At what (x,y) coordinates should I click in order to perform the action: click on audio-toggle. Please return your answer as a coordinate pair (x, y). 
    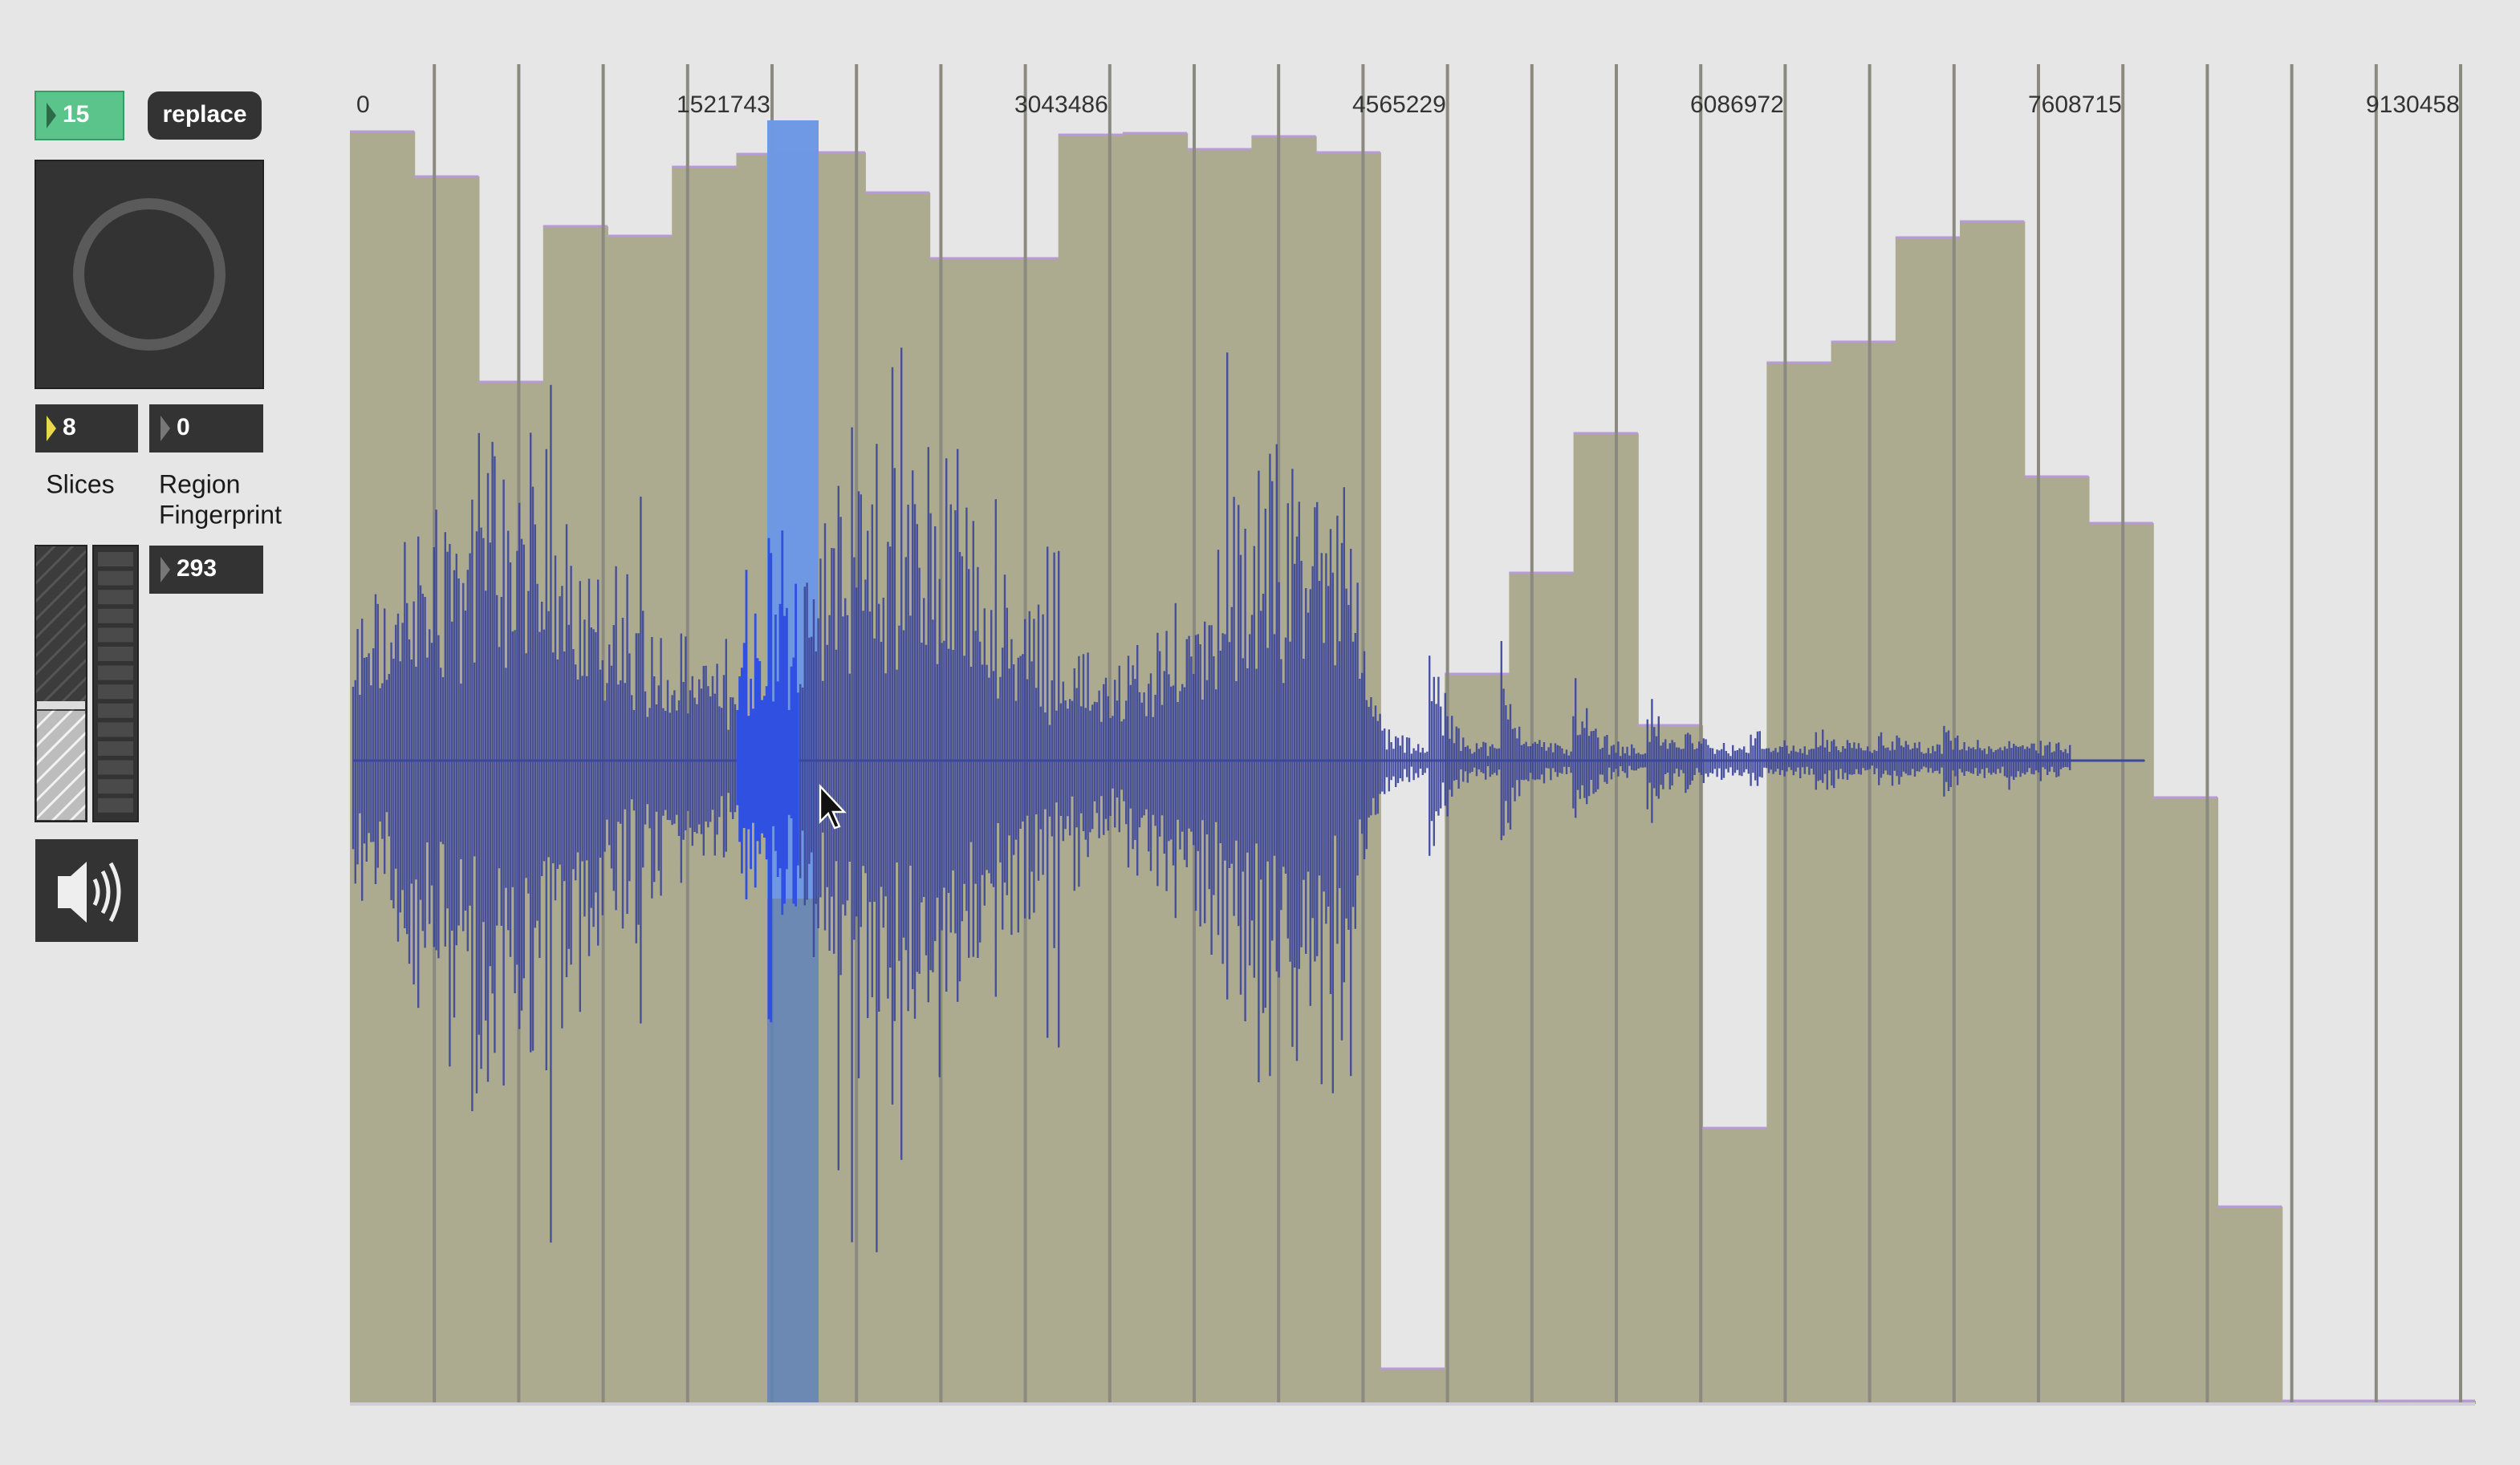
    Looking at the image, I should click on (87, 890).